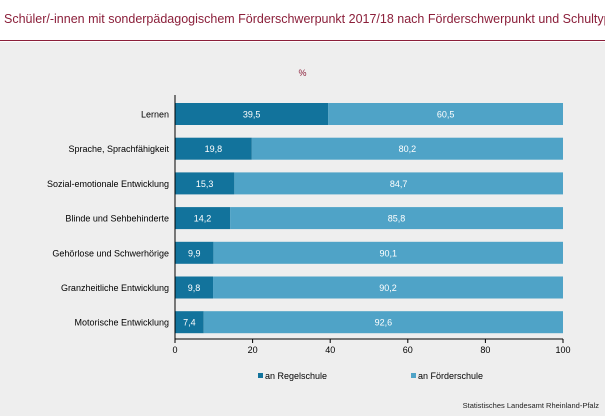 The image size is (605, 416). I want to click on category-label: Granzheitliche Entwicklung, so click(115, 288).